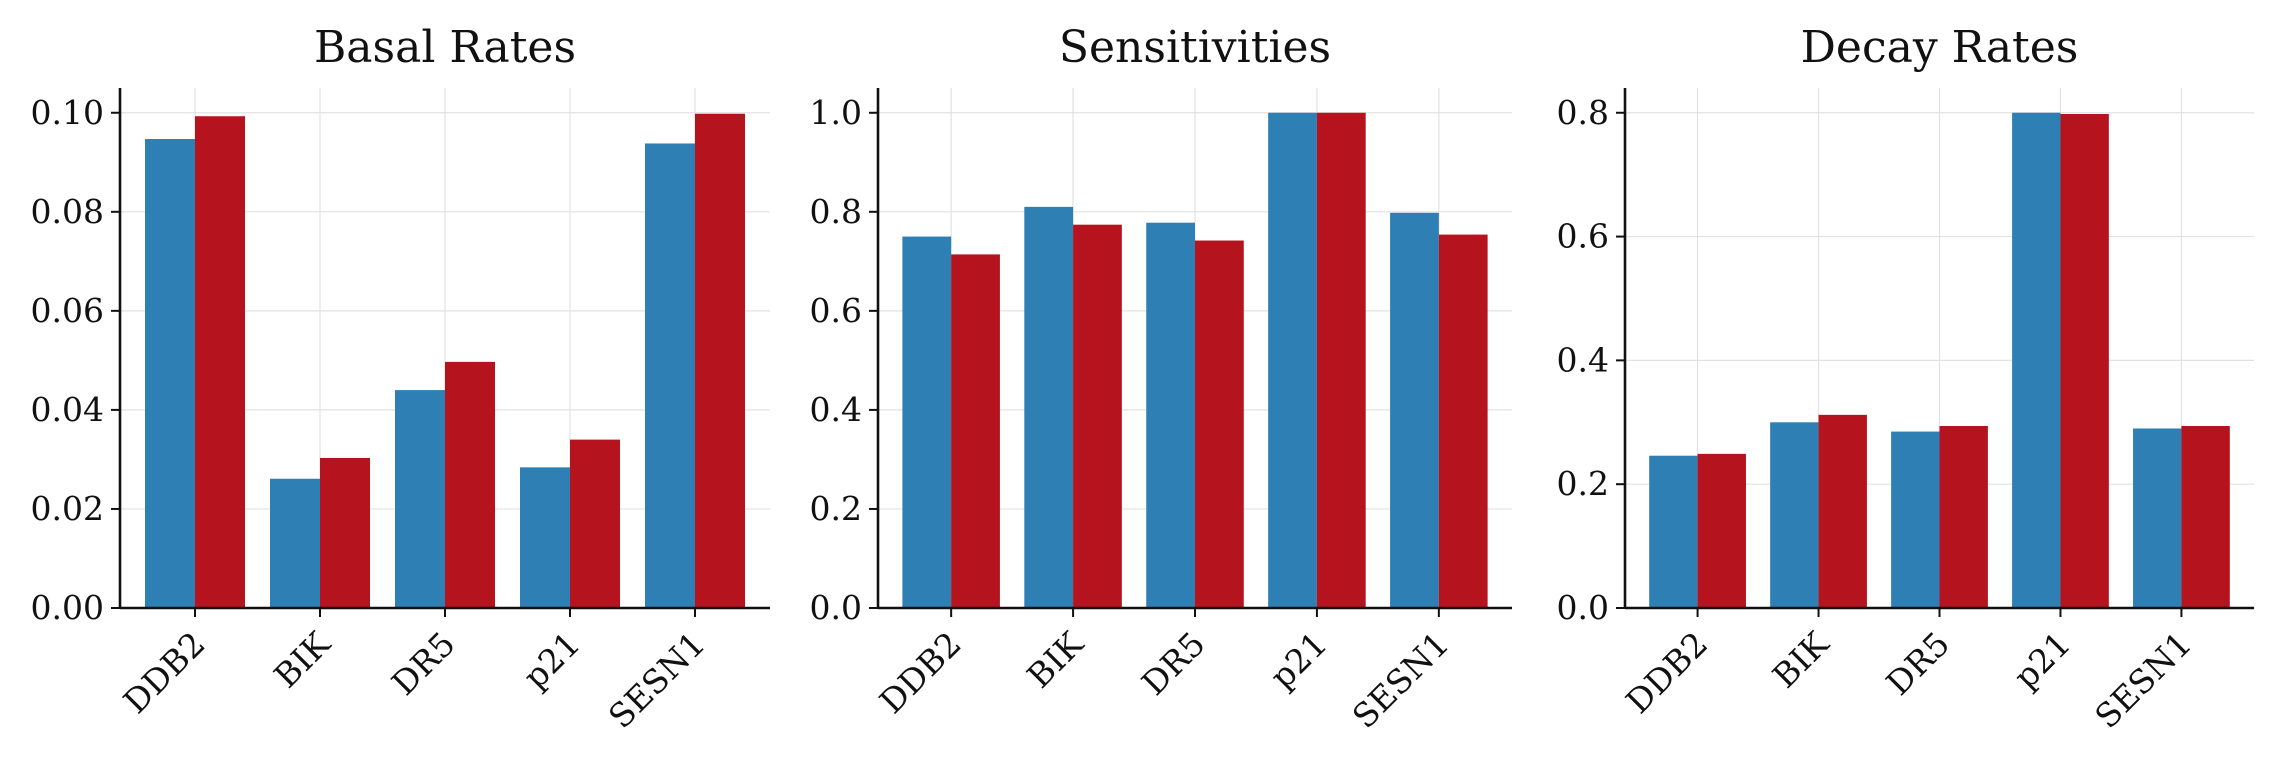 This screenshot has width=2284, height=784. Describe the element at coordinates (445, 47) in the screenshot. I see `panel-title: Basal Rates` at that location.